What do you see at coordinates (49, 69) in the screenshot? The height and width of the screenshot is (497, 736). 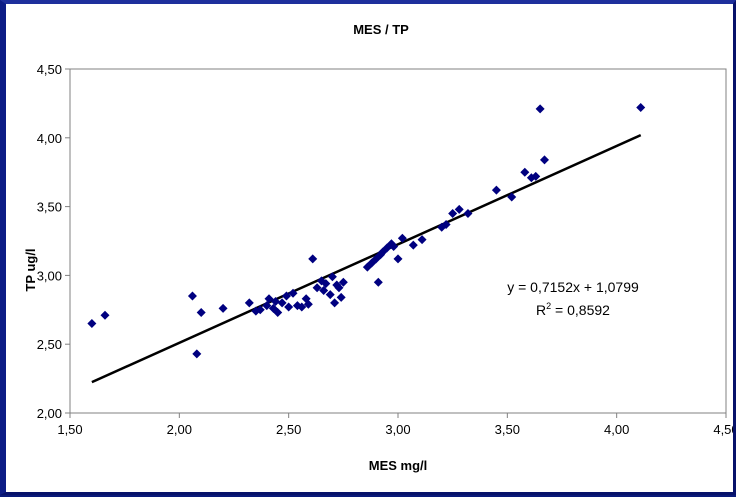 I see `y-tick-label: 4,50` at bounding box center [49, 69].